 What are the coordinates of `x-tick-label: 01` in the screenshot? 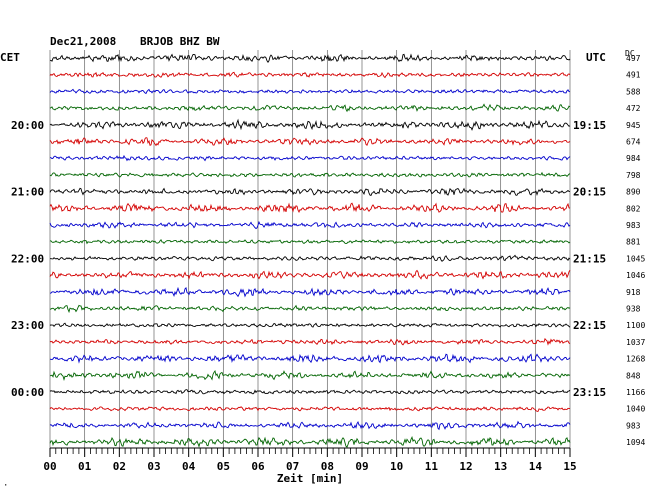 It's located at (85, 466).